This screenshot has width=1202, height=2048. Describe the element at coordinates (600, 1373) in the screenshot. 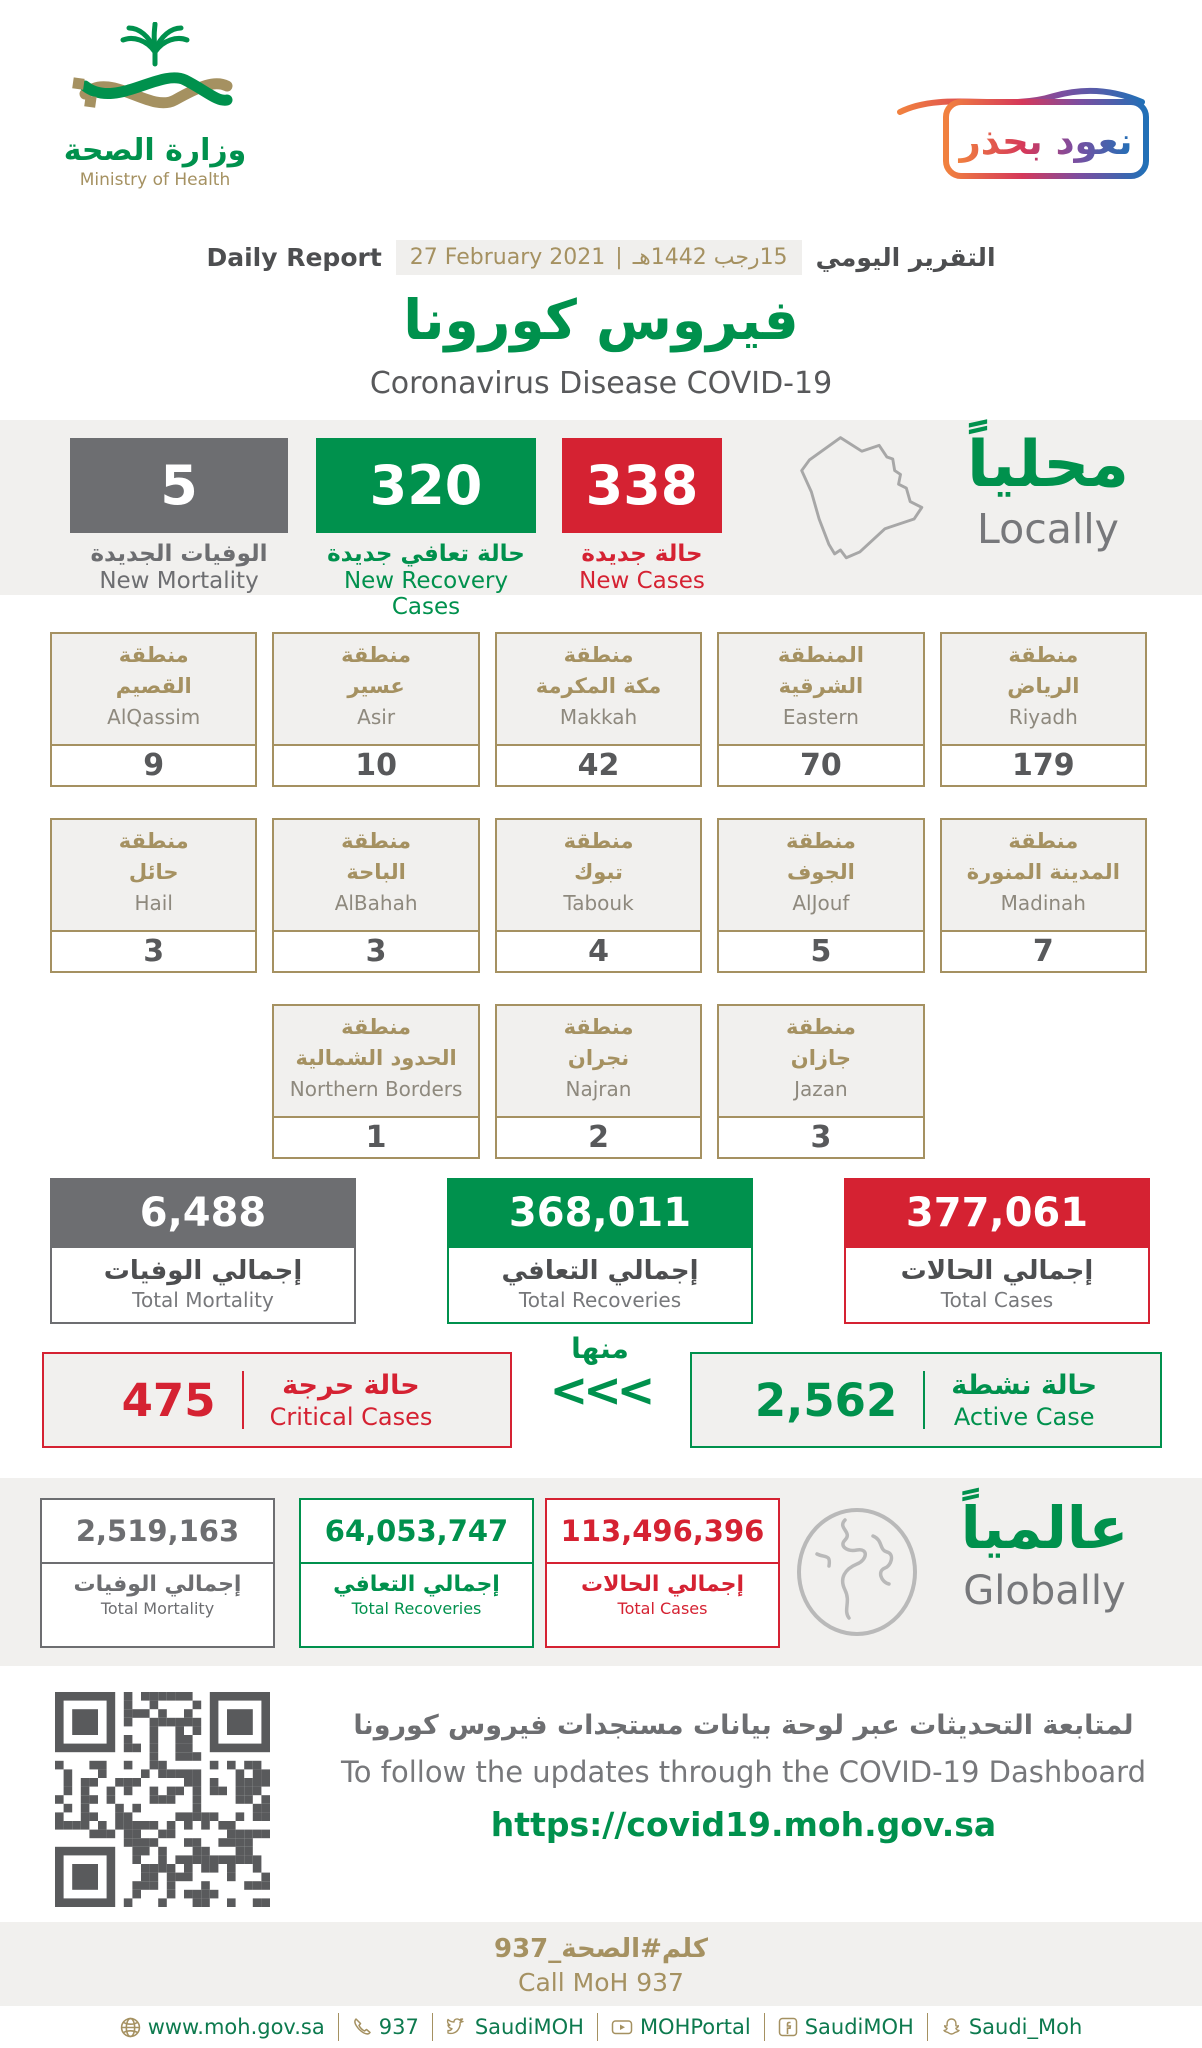

I see `of-which-indicator: منها <<<` at that location.